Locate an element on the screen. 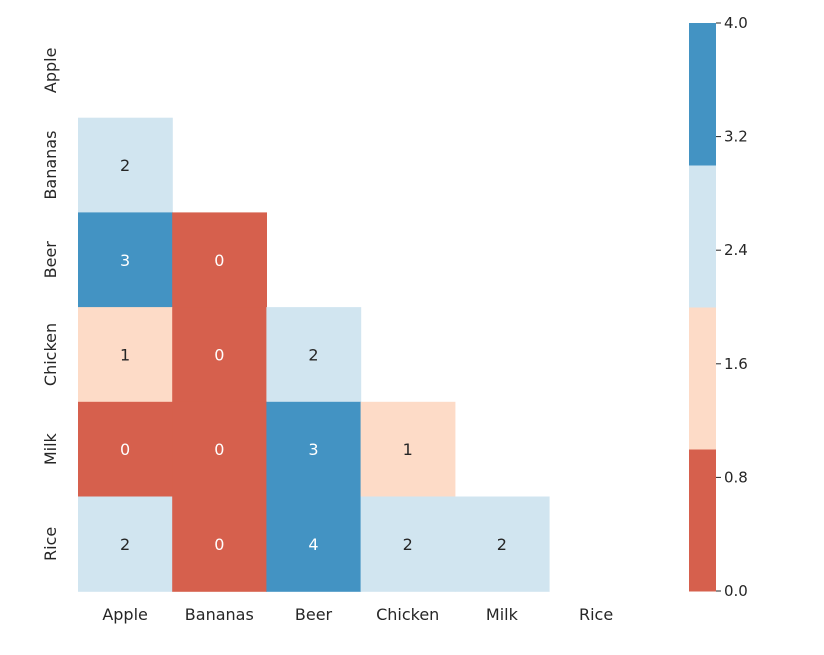 The width and height of the screenshot is (824, 655). colorbar-tick-label: 1.6 is located at coordinates (736, 364).